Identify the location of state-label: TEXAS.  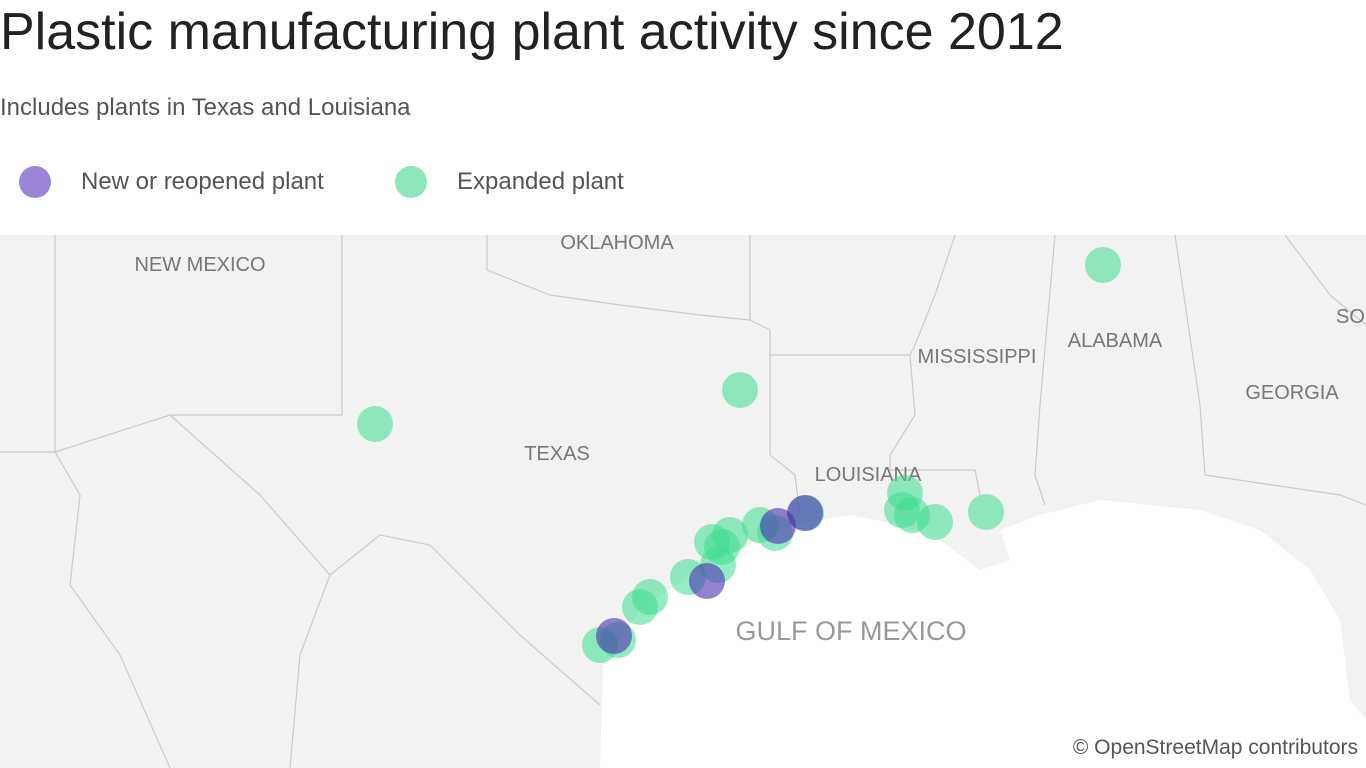
(557, 454).